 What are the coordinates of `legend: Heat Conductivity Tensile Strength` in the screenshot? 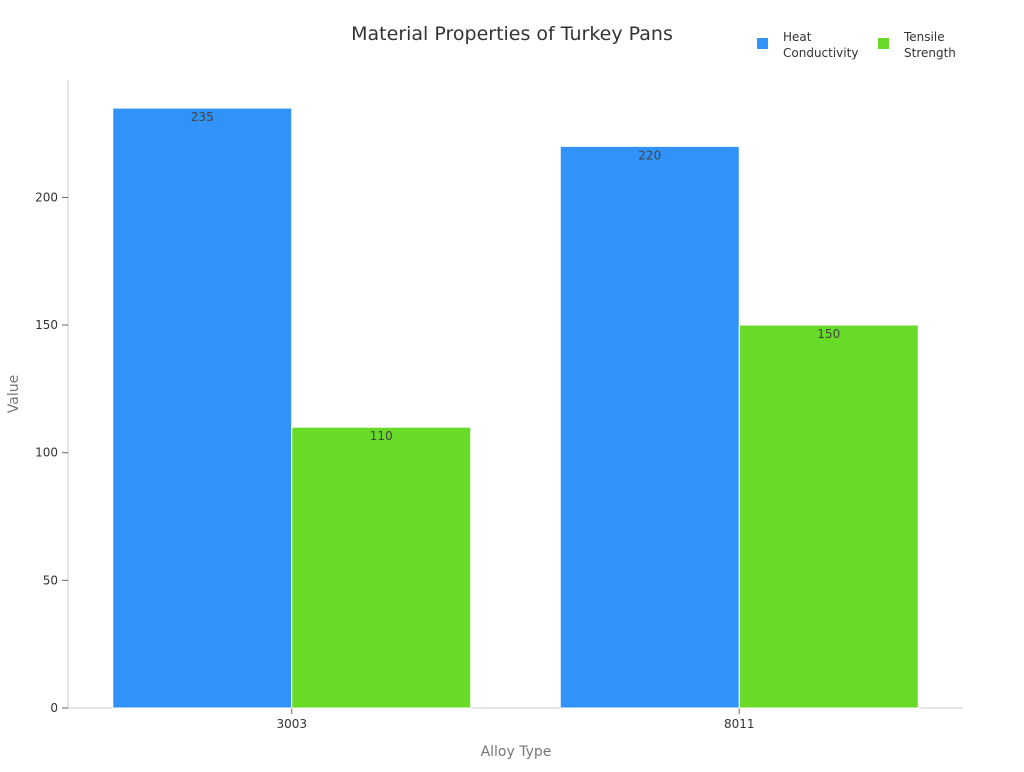 It's located at (856, 45).